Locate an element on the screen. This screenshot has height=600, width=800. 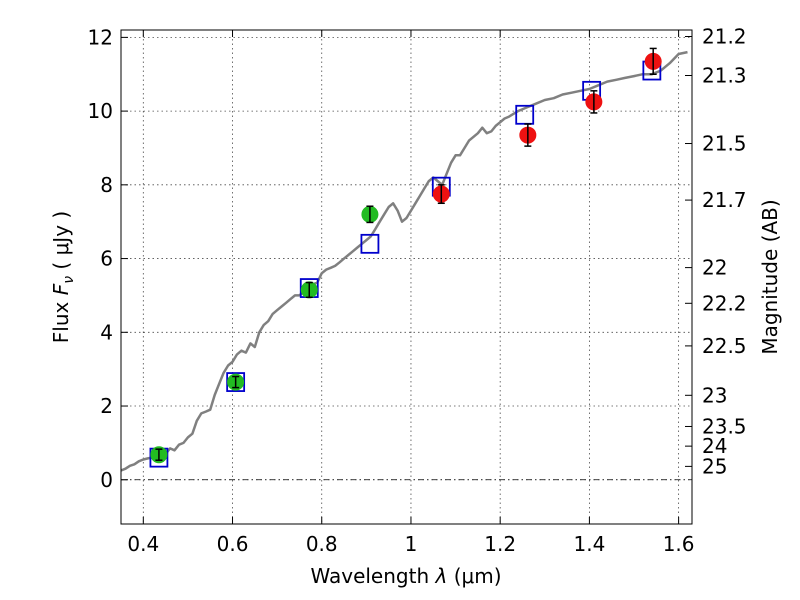
y-tick-label: 12 is located at coordinates (100, 37).